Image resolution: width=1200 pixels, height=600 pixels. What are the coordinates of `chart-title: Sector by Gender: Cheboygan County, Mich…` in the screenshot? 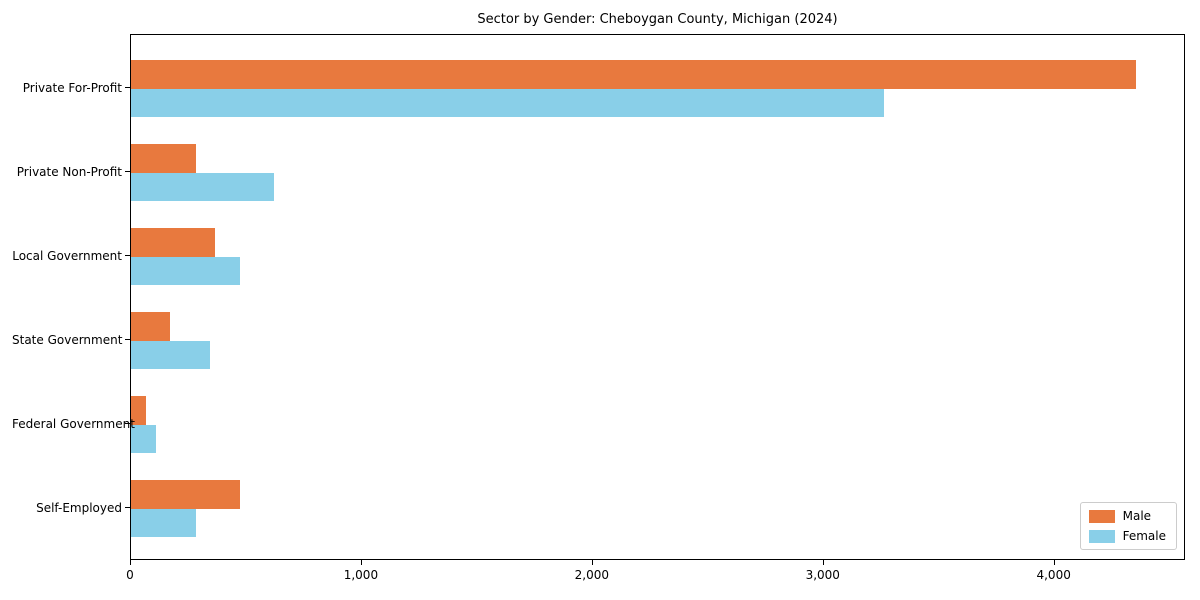 It's located at (657, 19).